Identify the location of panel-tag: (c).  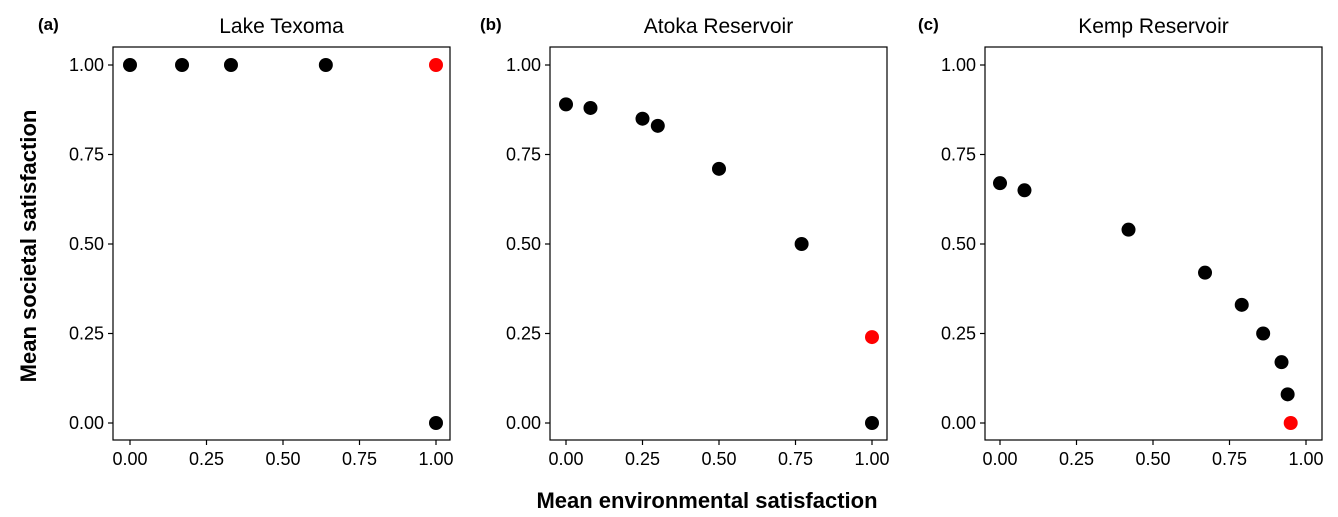
(928, 24).